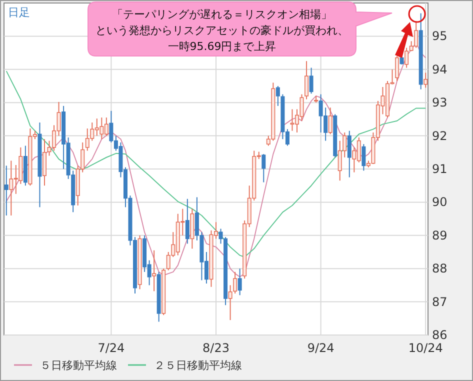 The width and height of the screenshot is (473, 381). What do you see at coordinates (222, 14) in the screenshot?
I see `annotation: 「テーパリングが遅れる＝リスクオン相場」` at bounding box center [222, 14].